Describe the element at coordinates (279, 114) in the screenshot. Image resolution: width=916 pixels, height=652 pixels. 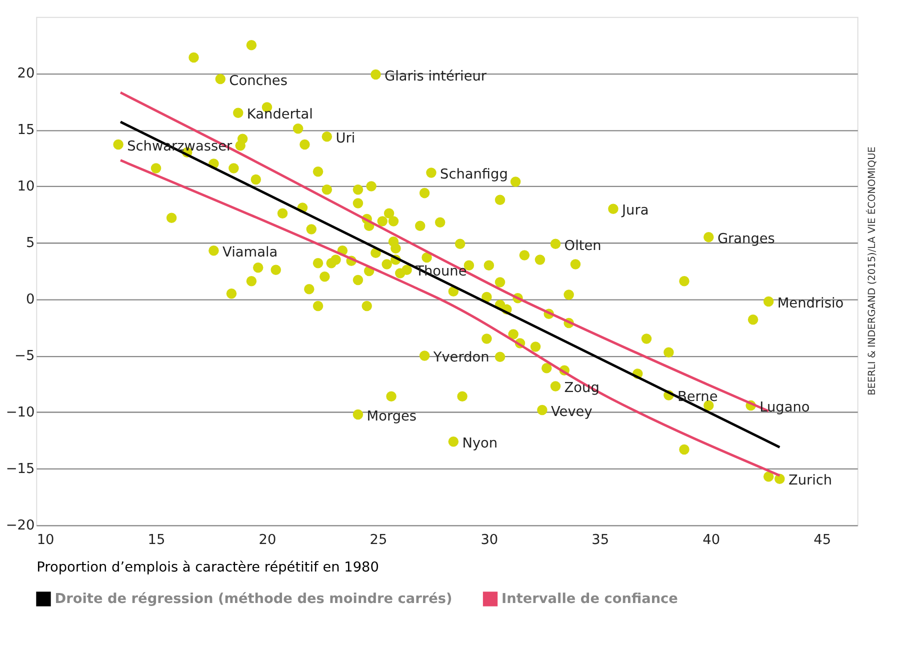
I see `annotation: Kandertal` at that location.